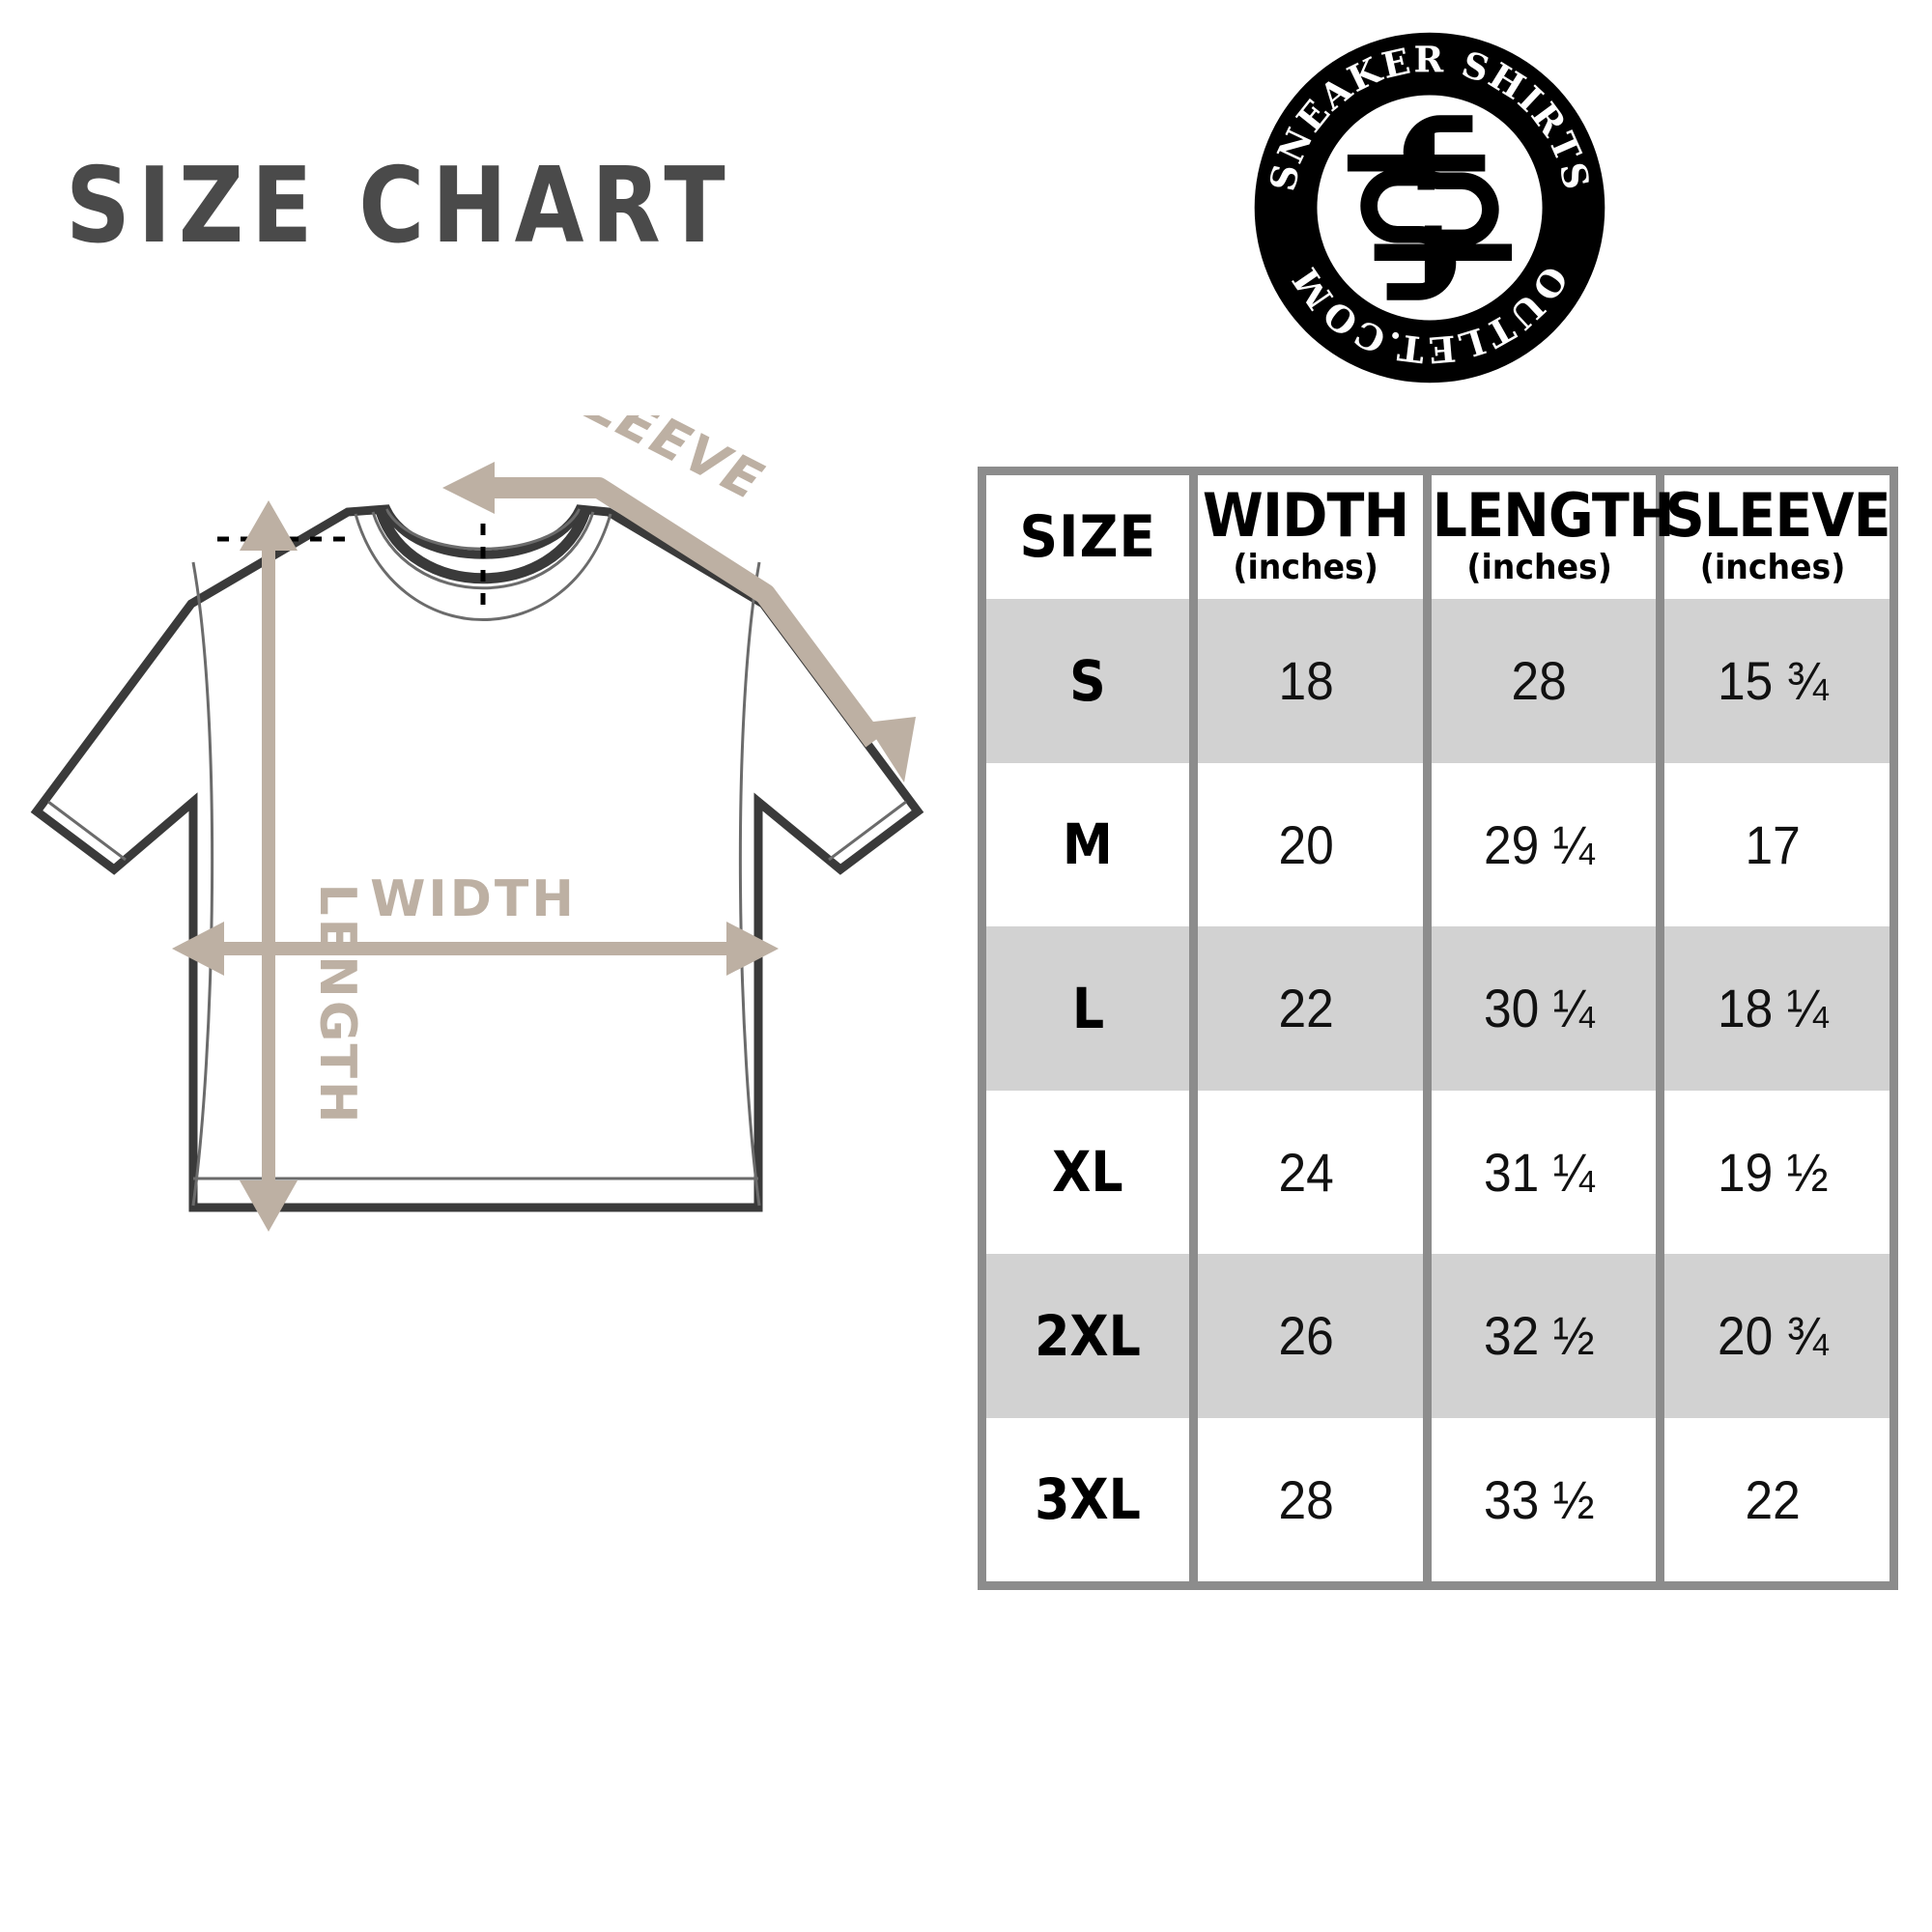 The height and width of the screenshot is (1932, 1932). I want to click on cell-length-value: 28, so click(1539, 681).